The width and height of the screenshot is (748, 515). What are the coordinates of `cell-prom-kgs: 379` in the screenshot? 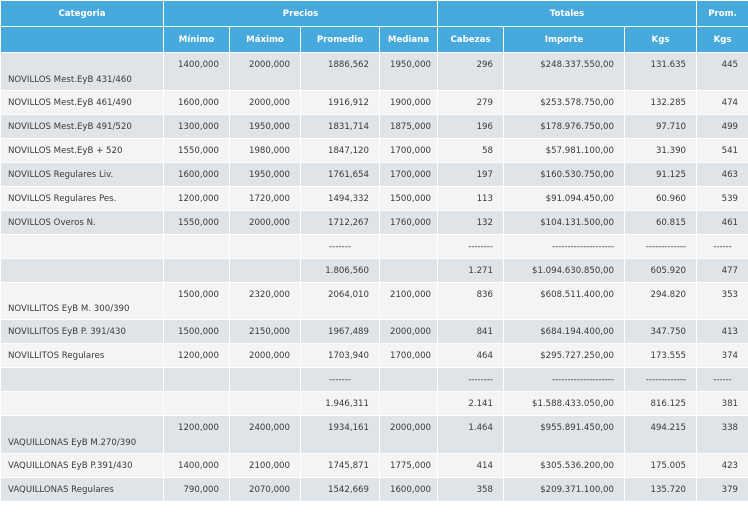 It's located at (722, 489).